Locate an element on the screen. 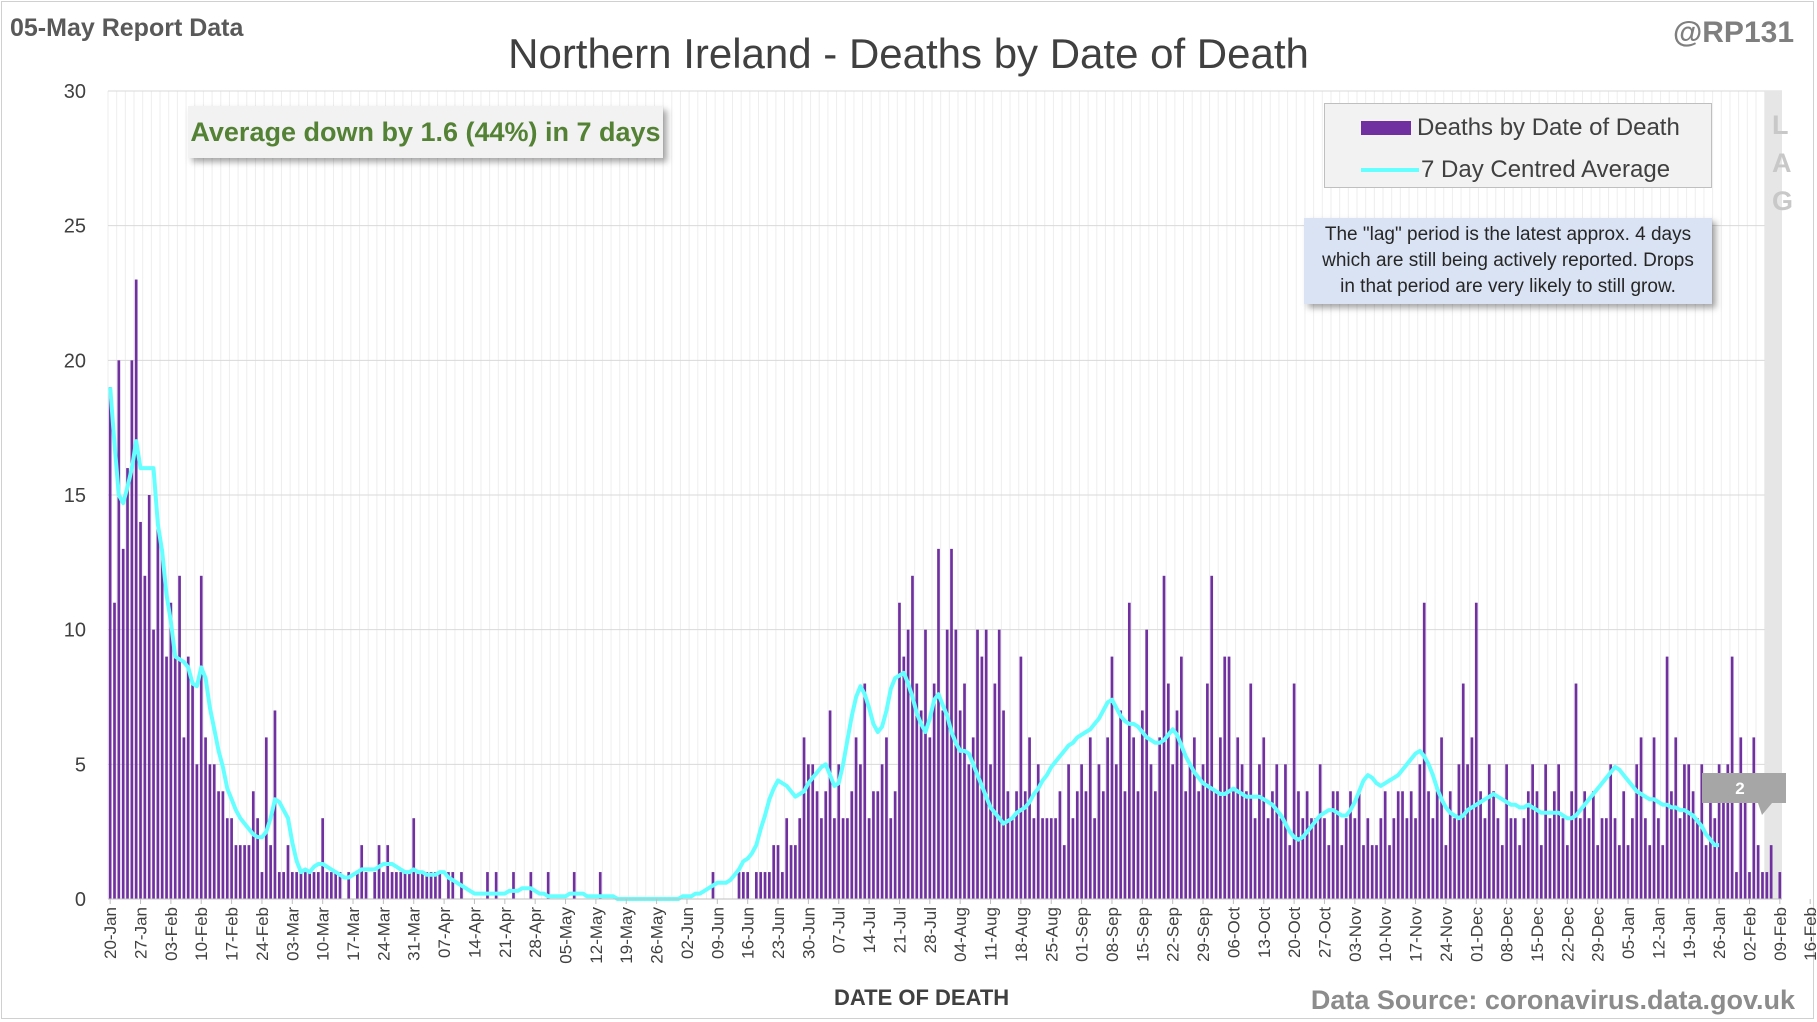 The width and height of the screenshot is (1817, 1022). x-tick-label: 23-Jun is located at coordinates (778, 933).